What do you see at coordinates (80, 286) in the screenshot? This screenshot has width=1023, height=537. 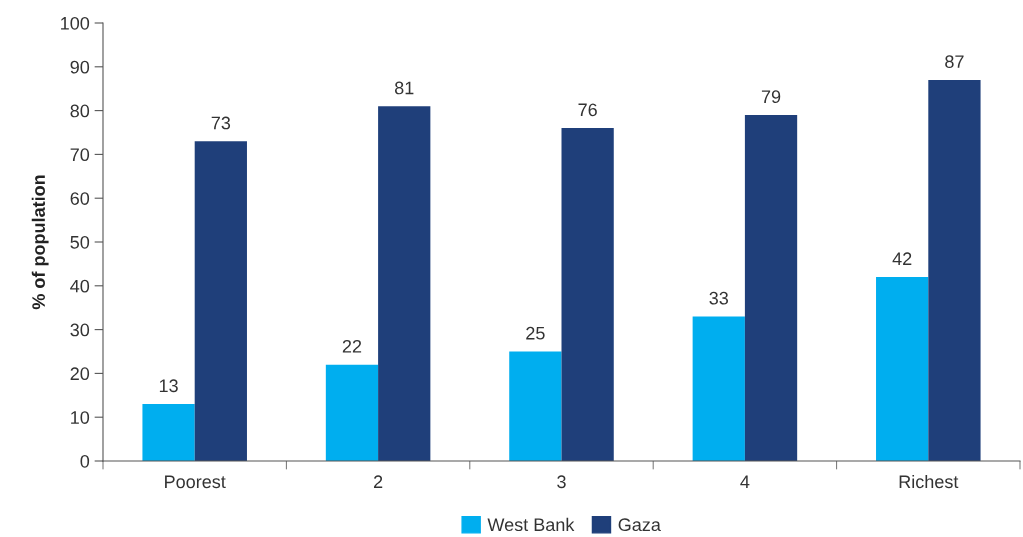 I see `y-tick-label: 40` at bounding box center [80, 286].